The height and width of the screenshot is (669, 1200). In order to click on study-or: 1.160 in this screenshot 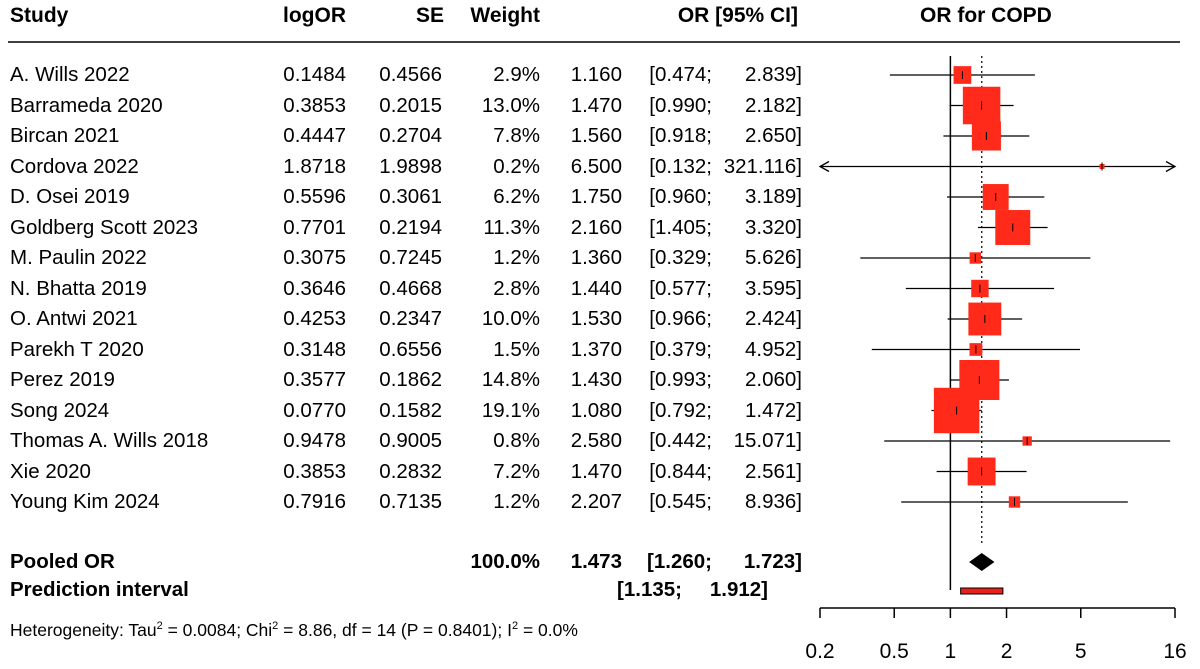, I will do `click(596, 74)`.